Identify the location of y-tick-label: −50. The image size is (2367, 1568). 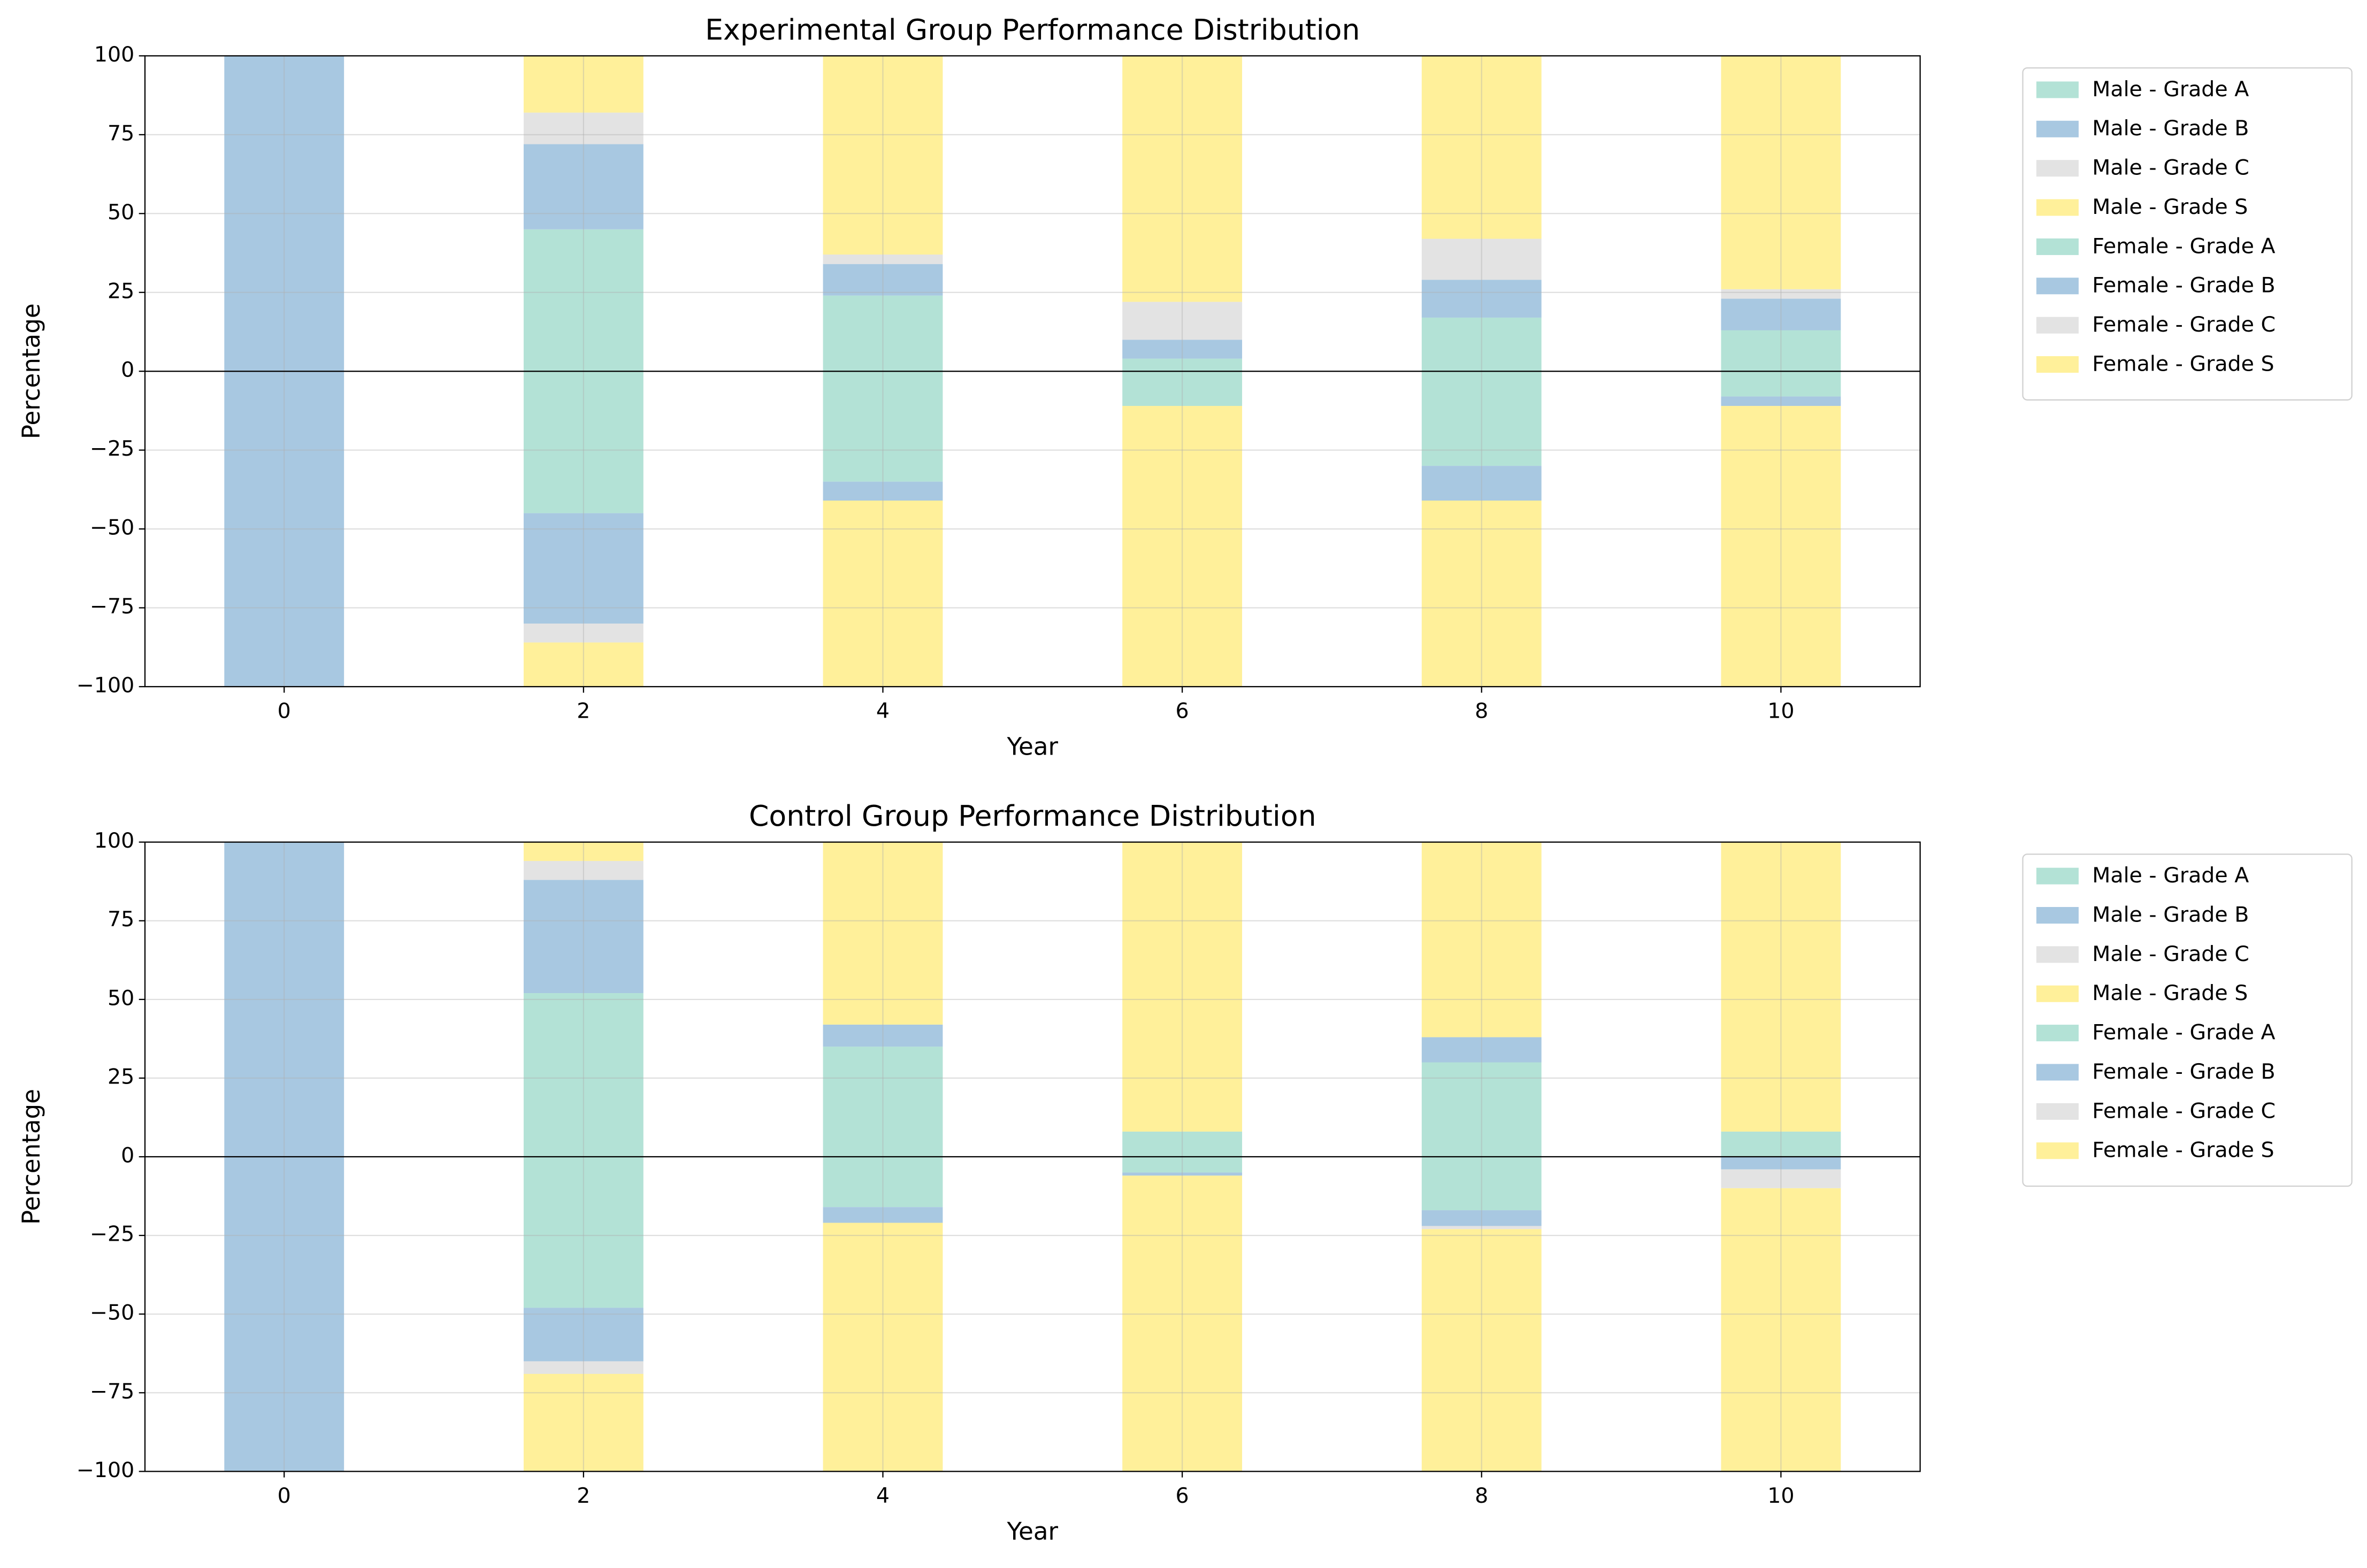
(112, 1313).